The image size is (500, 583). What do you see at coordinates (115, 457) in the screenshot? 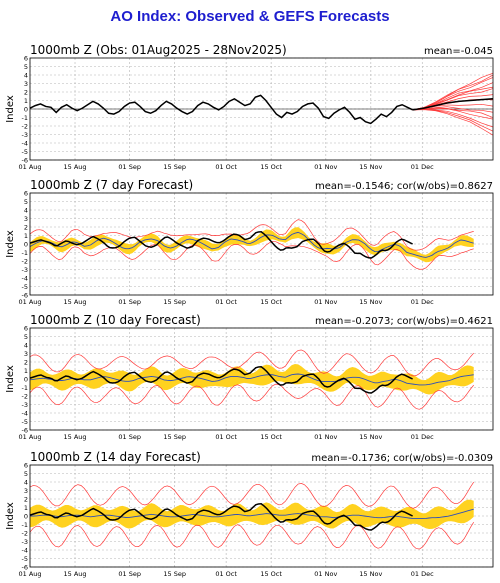
I see `panel-title: 1000mb Z (14 day Forecast)` at bounding box center [115, 457].